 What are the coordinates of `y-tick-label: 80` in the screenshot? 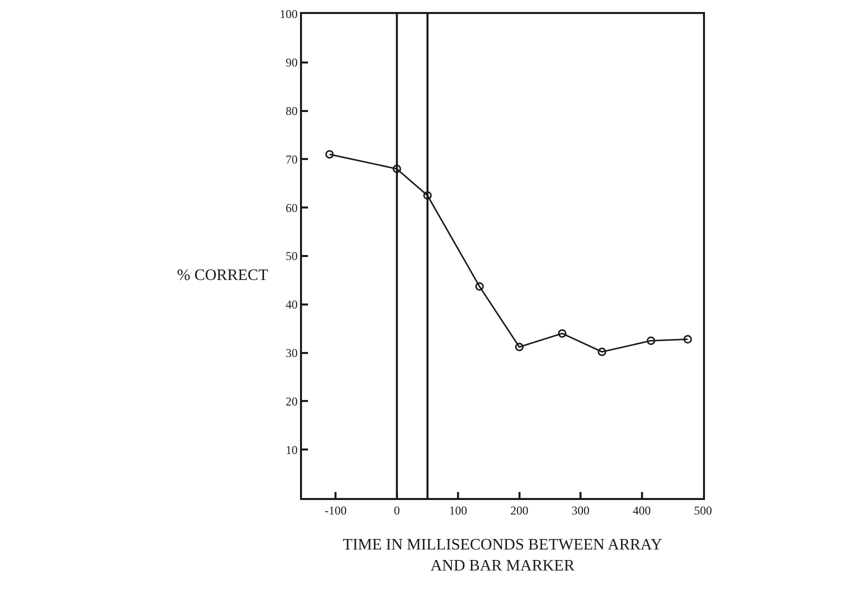 It's located at (292, 111).